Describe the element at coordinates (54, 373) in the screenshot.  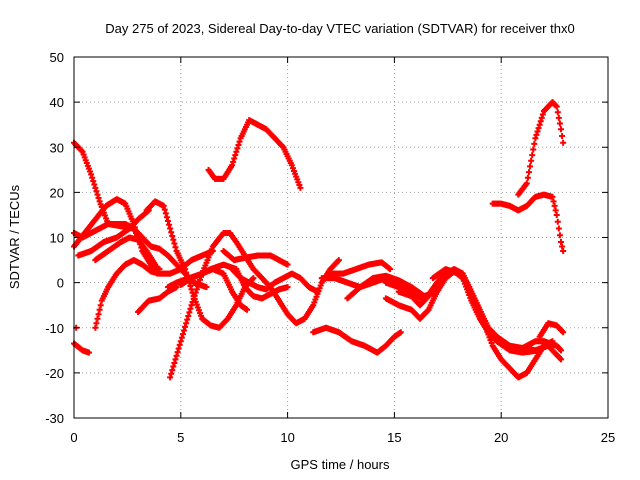
I see `y-tick-label: -20` at that location.